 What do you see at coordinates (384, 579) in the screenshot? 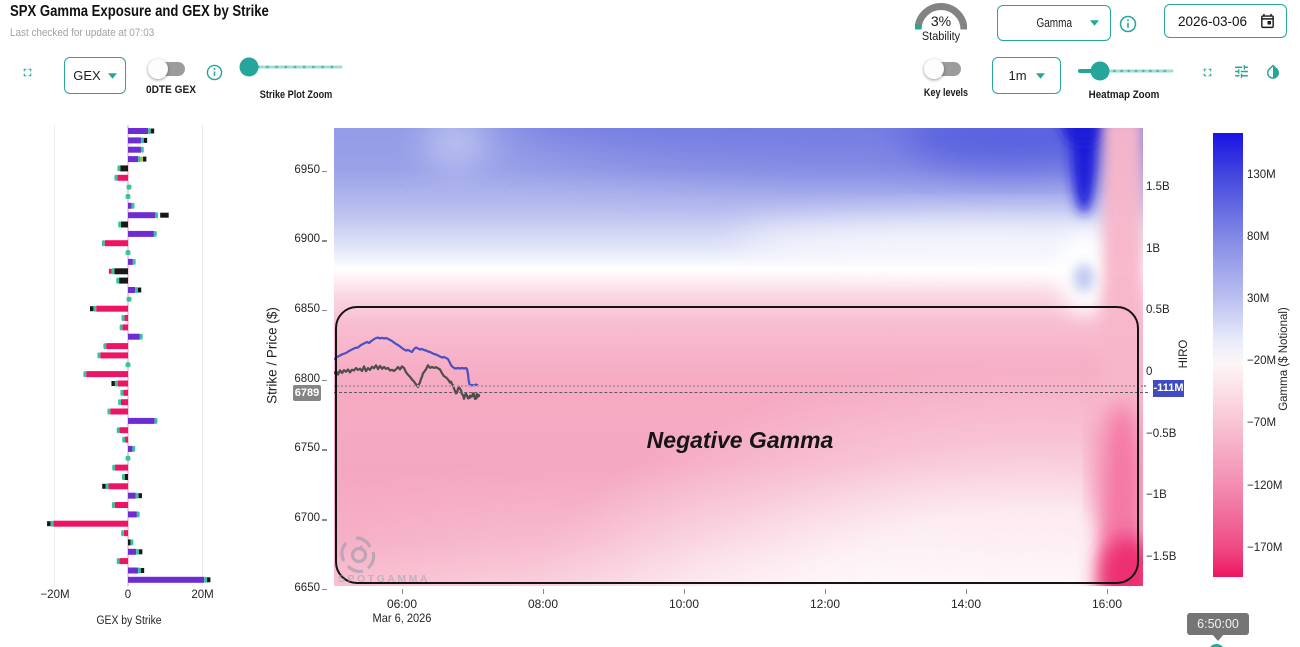
I see `svg-text: SPOTGAMMA` at bounding box center [384, 579].